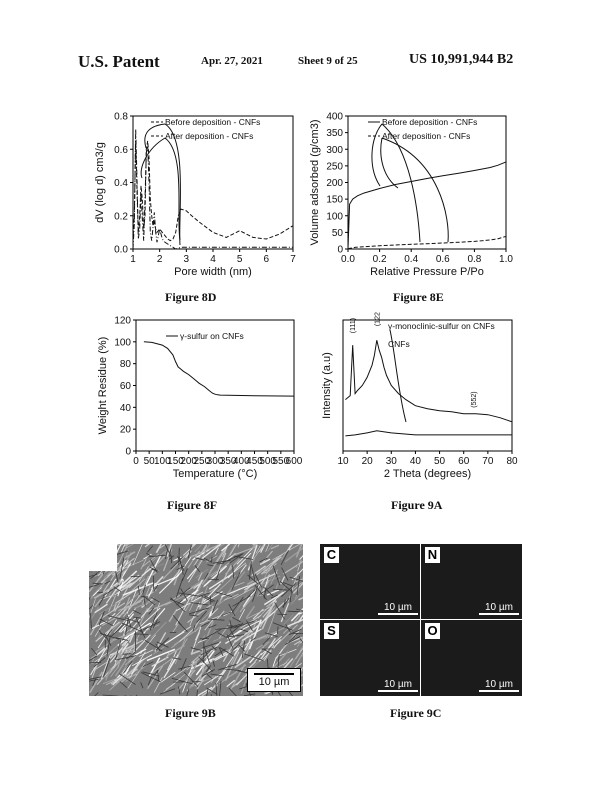 The height and width of the screenshot is (792, 612). What do you see at coordinates (421, 620) in the screenshot?
I see `figure-9c-eds-maps: C 10 µm N 10 µm S 10 µm O 10 µm` at bounding box center [421, 620].